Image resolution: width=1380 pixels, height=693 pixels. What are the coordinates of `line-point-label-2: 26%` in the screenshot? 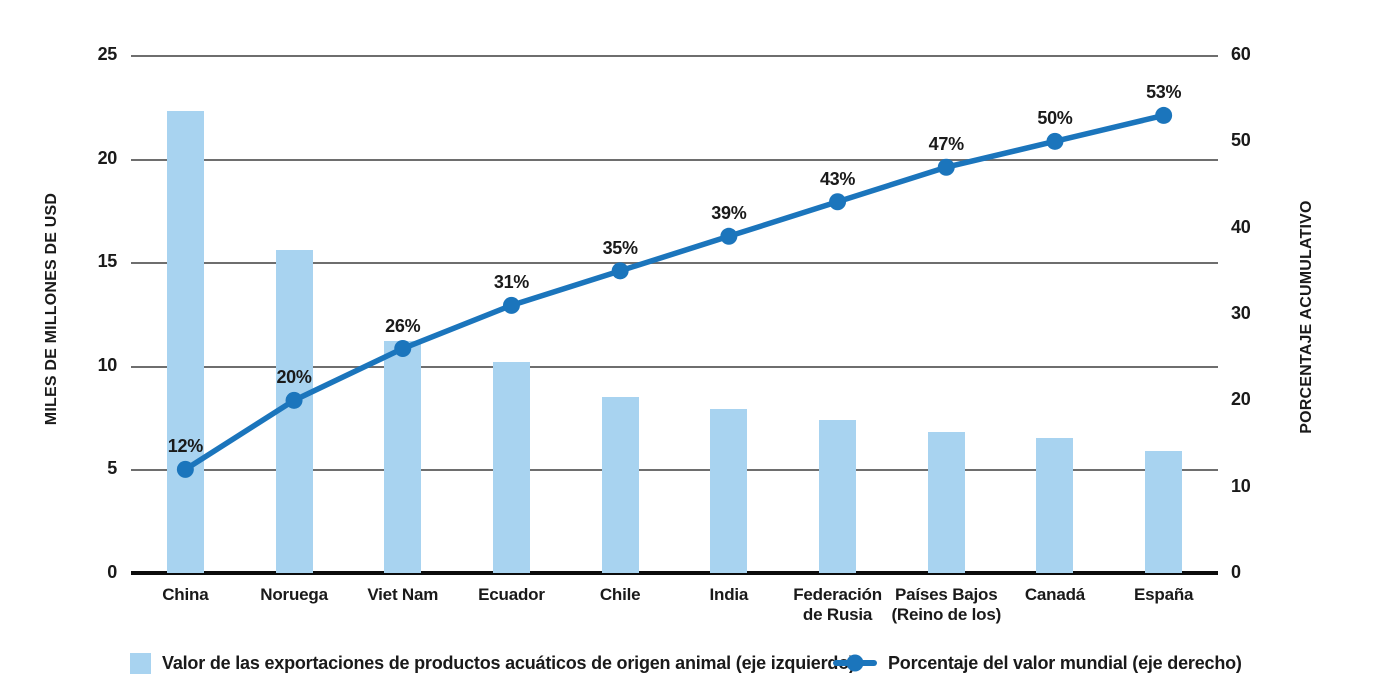 It's located at (403, 325).